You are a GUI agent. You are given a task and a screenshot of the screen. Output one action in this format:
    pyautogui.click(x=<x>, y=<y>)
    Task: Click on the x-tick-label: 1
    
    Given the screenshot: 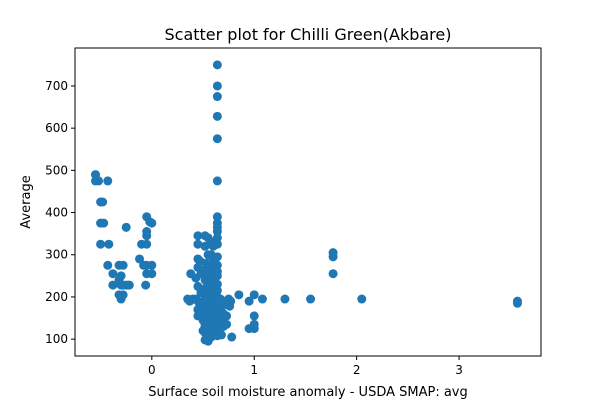 What is the action you would take?
    pyautogui.click(x=254, y=370)
    